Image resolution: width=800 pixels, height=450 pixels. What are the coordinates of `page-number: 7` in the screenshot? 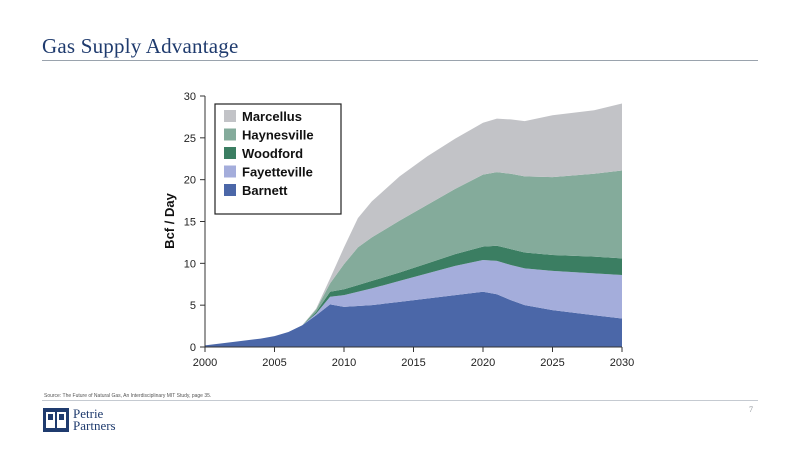 It's located at (751, 409).